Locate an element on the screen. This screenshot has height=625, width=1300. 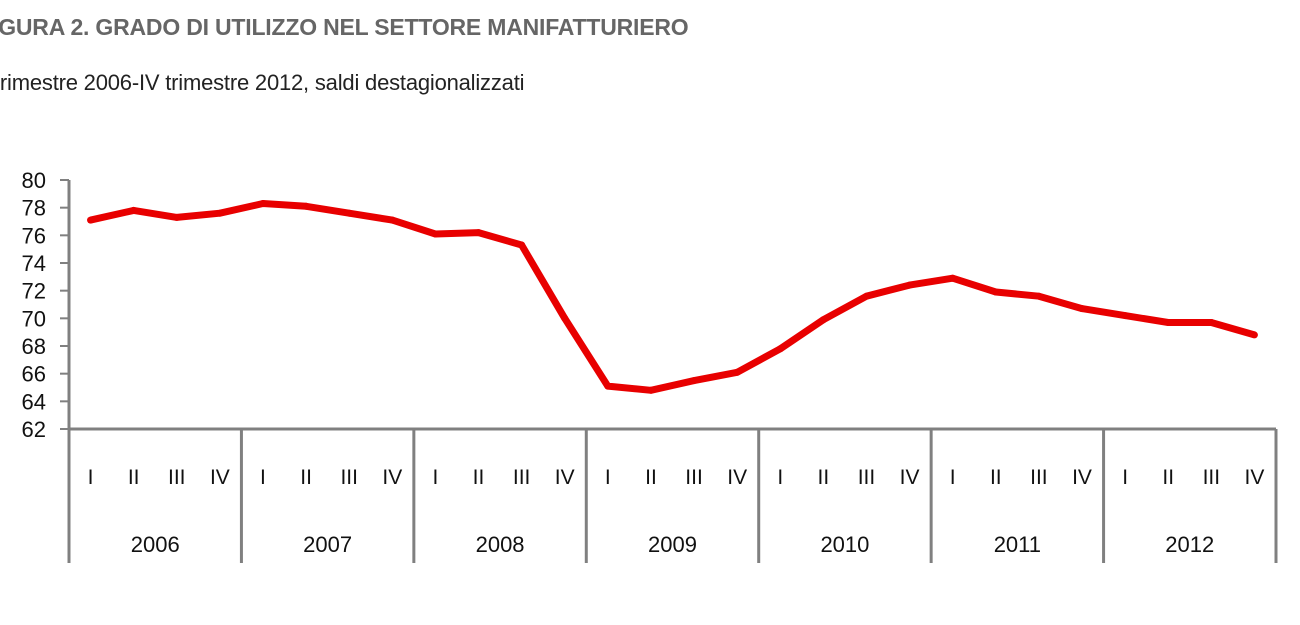
x-tick-label-year: 2008 is located at coordinates (500, 544).